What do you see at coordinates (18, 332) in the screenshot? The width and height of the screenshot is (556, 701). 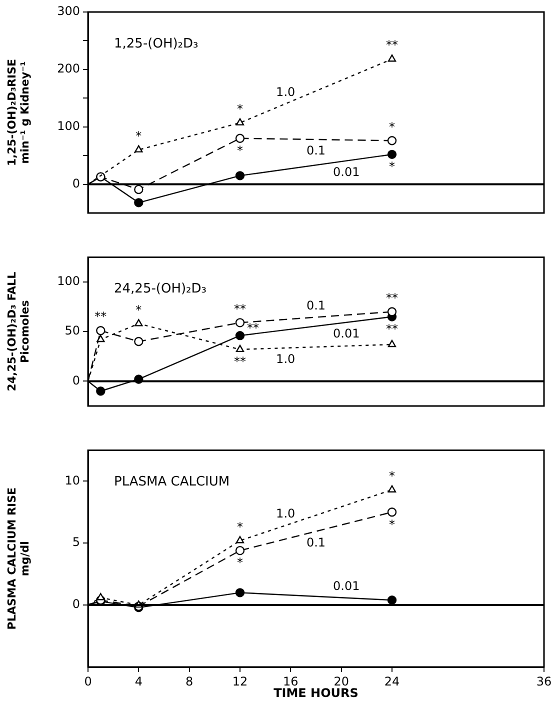 I see `y-axis-title: 24,25-(OH)₂D₃ FALL Picomoles` at bounding box center [18, 332].